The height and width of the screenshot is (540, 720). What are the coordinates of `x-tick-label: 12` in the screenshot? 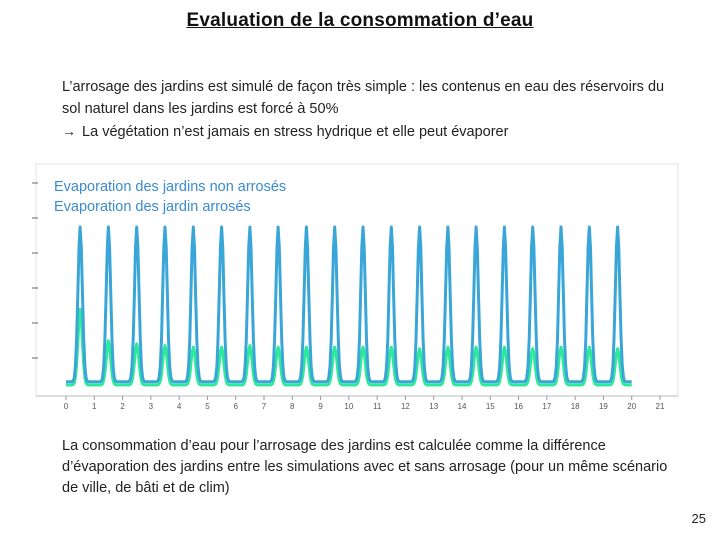 It's located at (405, 406).